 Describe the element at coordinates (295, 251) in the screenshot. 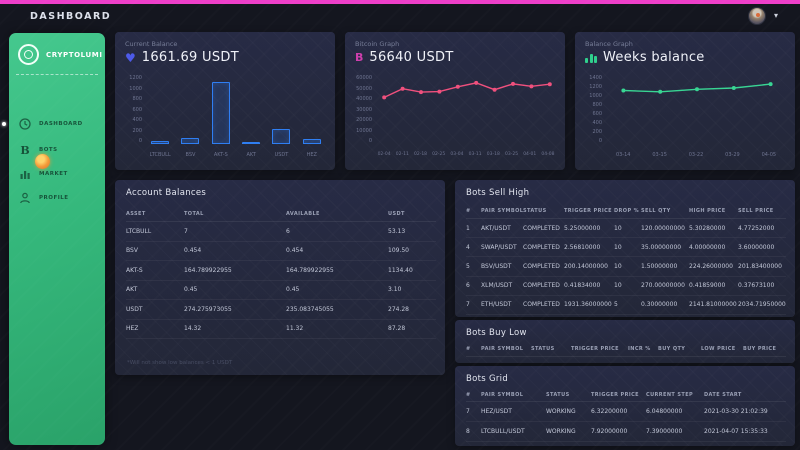

I see `cell: 0.454` at that location.